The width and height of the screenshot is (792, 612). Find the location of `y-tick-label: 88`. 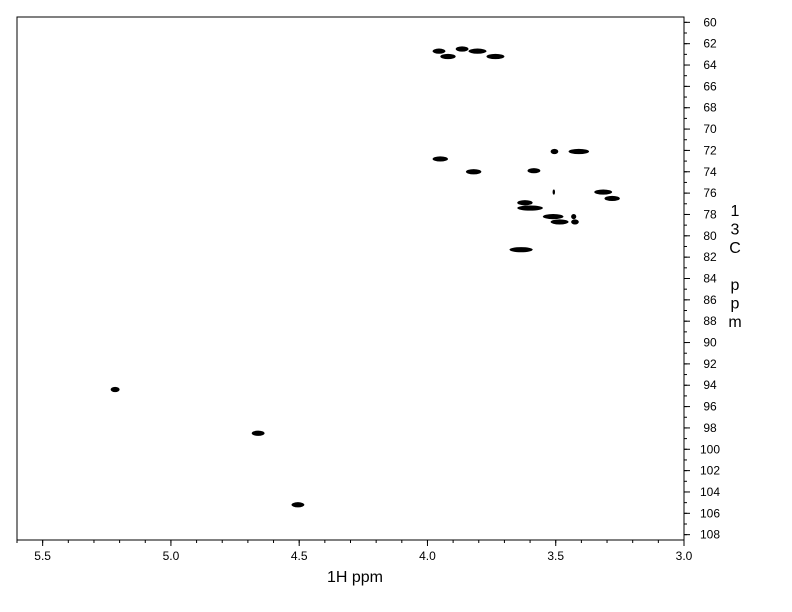

y-tick-label: 88 is located at coordinates (710, 321).